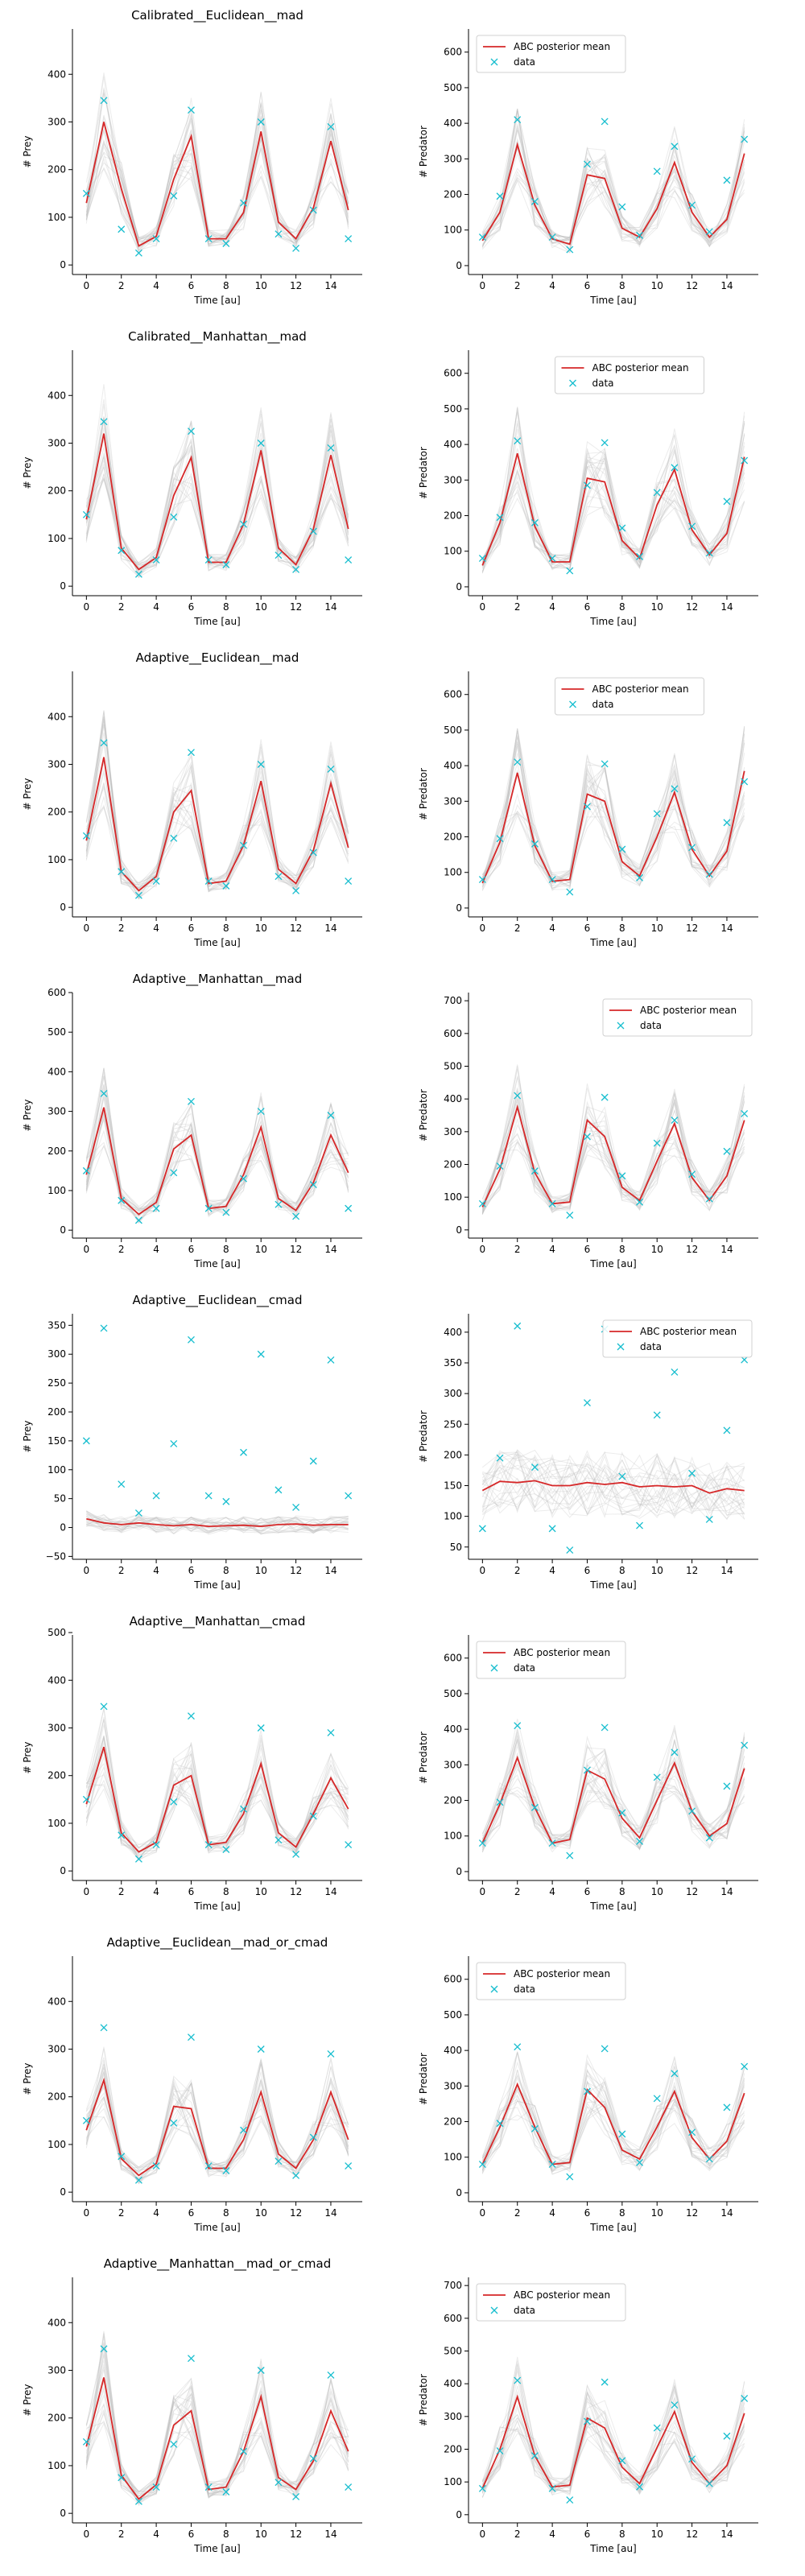  What do you see at coordinates (156, 607) in the screenshot?
I see `x-tick-label: 4` at bounding box center [156, 607].